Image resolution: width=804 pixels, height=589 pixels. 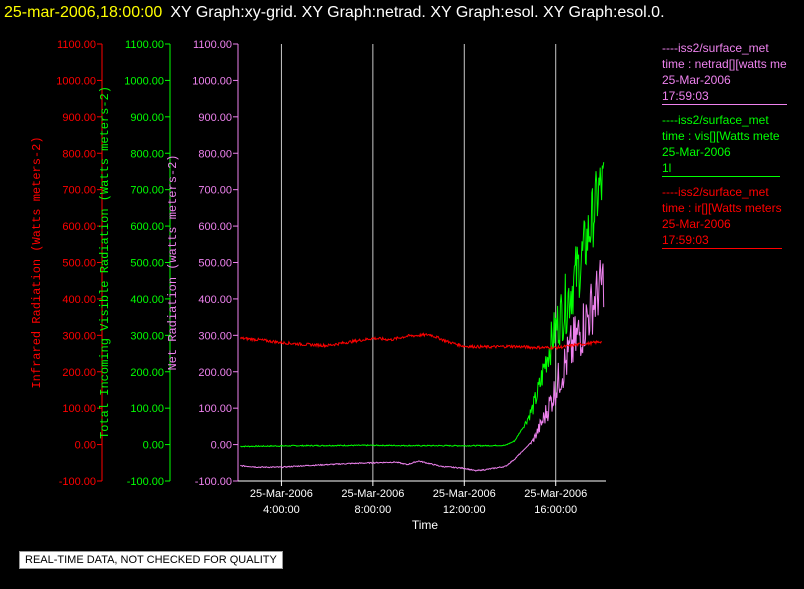 I want to click on y-tick-label-2-5: 400.00, so click(x=215, y=300).